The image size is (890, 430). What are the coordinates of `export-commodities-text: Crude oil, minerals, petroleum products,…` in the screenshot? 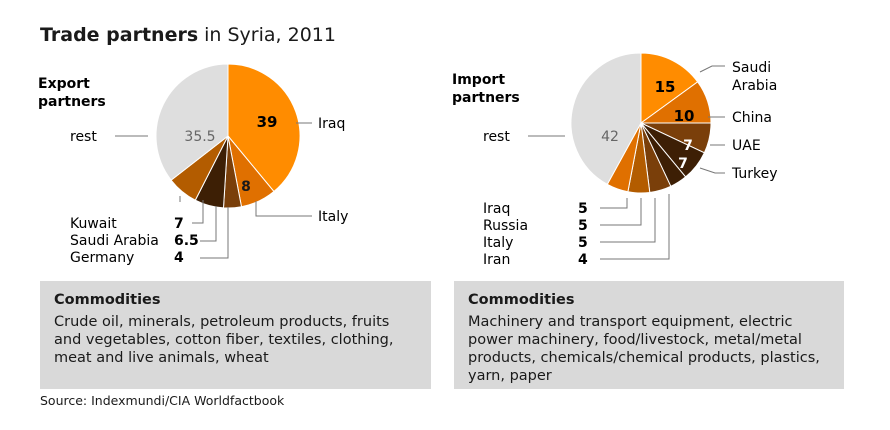 It's located at (224, 340).